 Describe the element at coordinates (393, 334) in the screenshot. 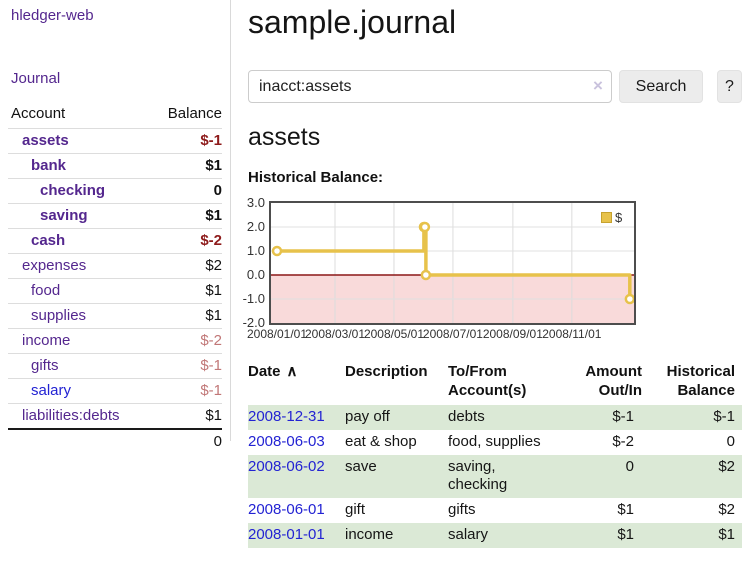

I see `x-axis-tick-label: 2008/05/01` at that location.